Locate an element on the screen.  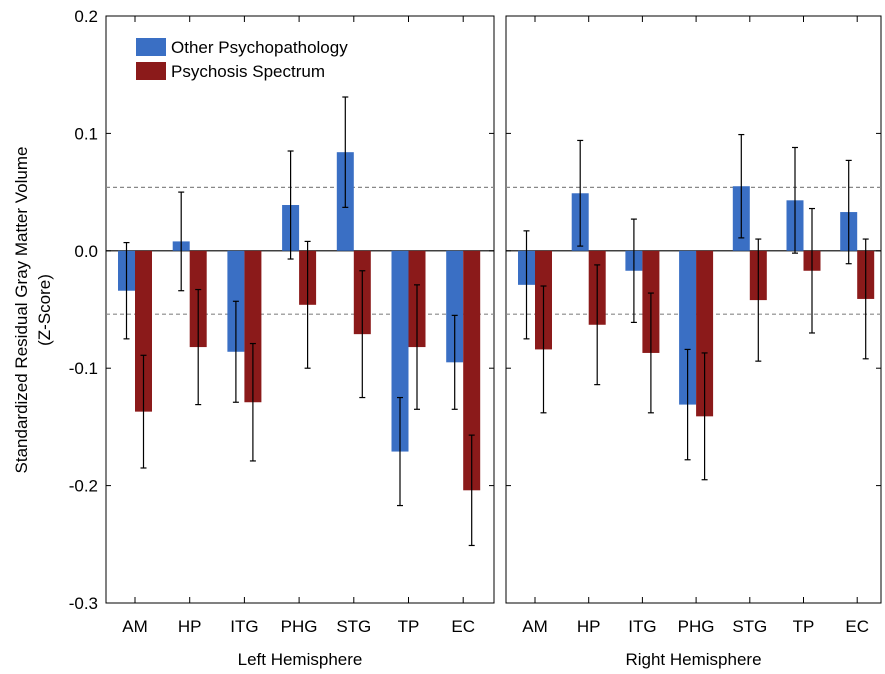
legend-swatch-other is located at coordinates (151, 47).